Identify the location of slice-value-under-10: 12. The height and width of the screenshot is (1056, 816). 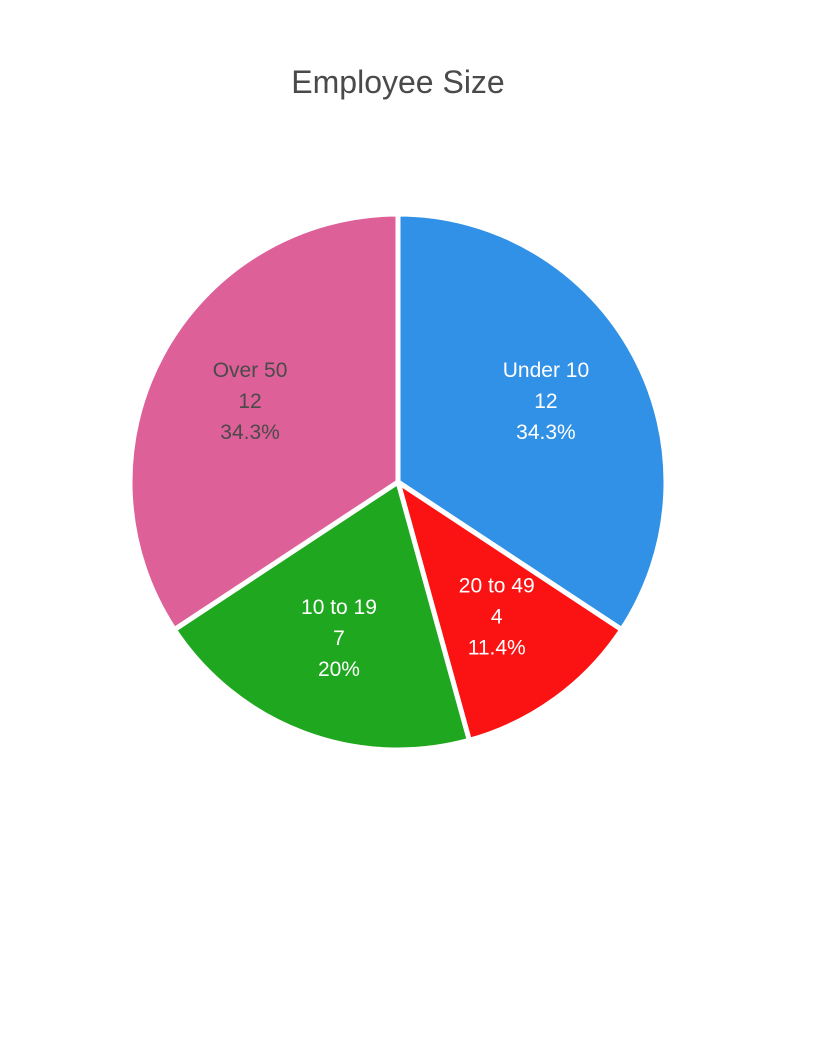
(545, 401).